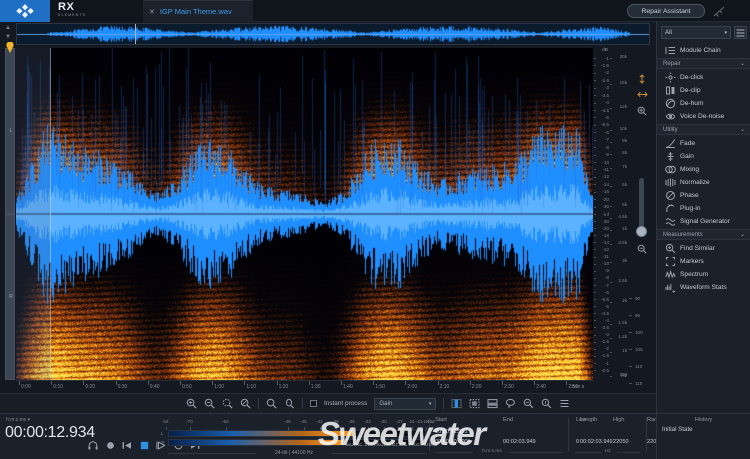 This screenshot has width=750, height=459. Describe the element at coordinates (666, 11) in the screenshot. I see `repair-assistant-button: Repair Assistant` at that location.